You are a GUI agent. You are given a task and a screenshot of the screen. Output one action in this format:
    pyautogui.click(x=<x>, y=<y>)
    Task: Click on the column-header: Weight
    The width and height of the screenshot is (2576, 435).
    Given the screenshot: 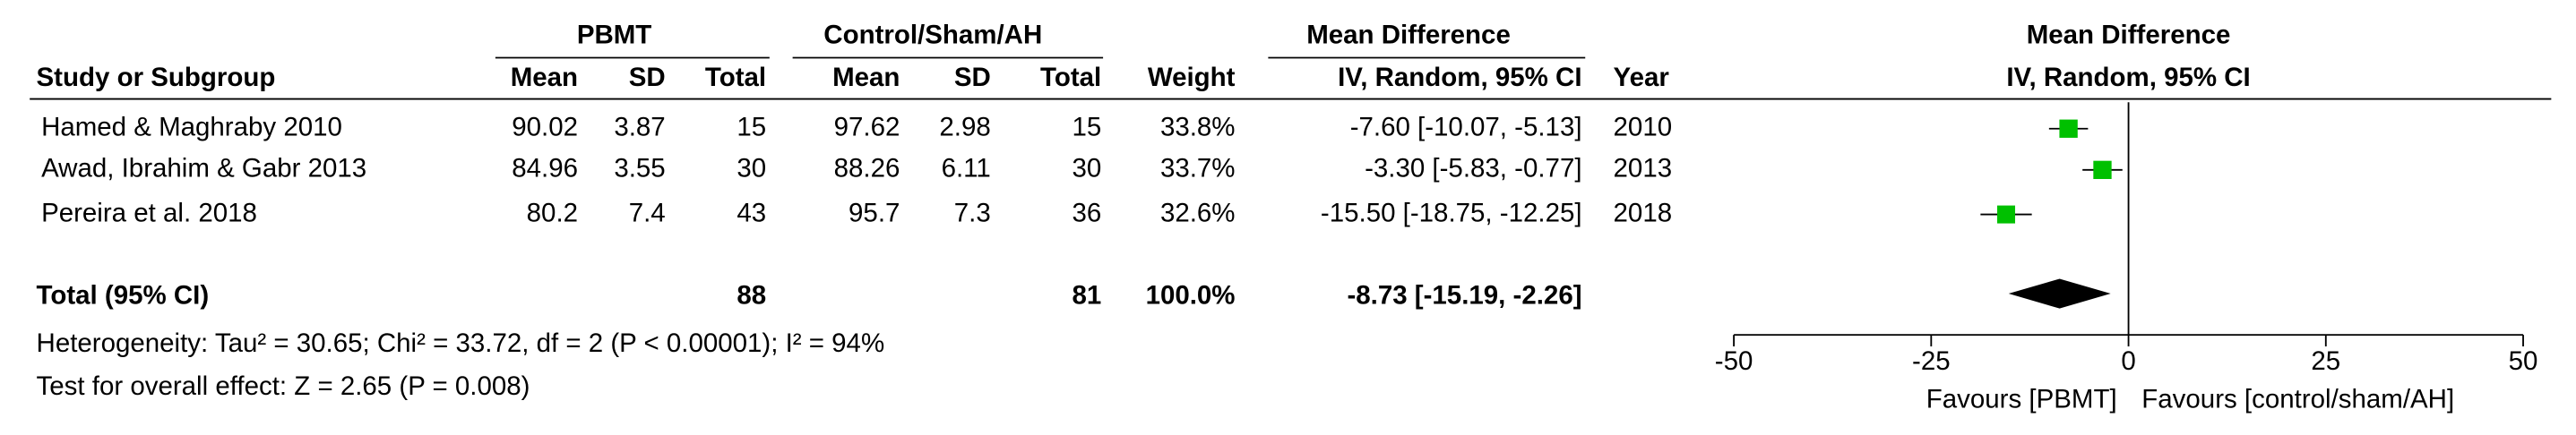 What is the action you would take?
    pyautogui.click(x=1192, y=77)
    